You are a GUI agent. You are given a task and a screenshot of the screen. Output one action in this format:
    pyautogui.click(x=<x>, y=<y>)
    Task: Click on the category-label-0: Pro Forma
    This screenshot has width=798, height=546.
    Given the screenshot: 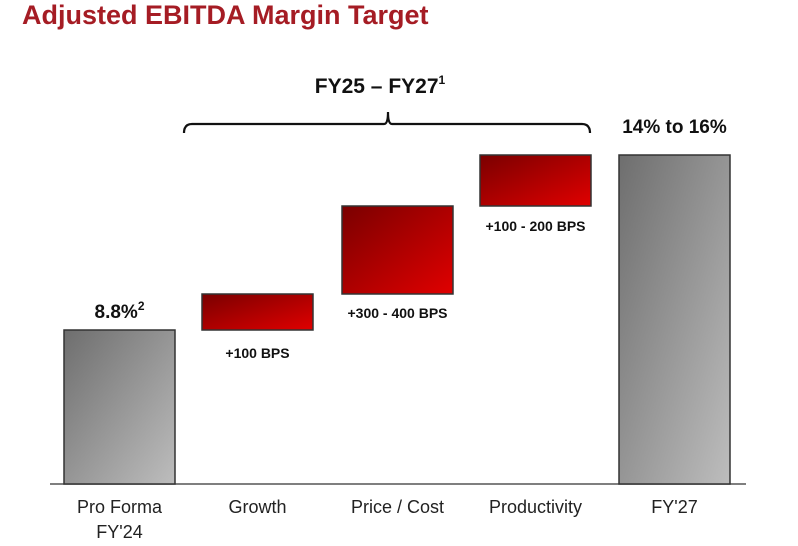 What is the action you would take?
    pyautogui.click(x=120, y=507)
    